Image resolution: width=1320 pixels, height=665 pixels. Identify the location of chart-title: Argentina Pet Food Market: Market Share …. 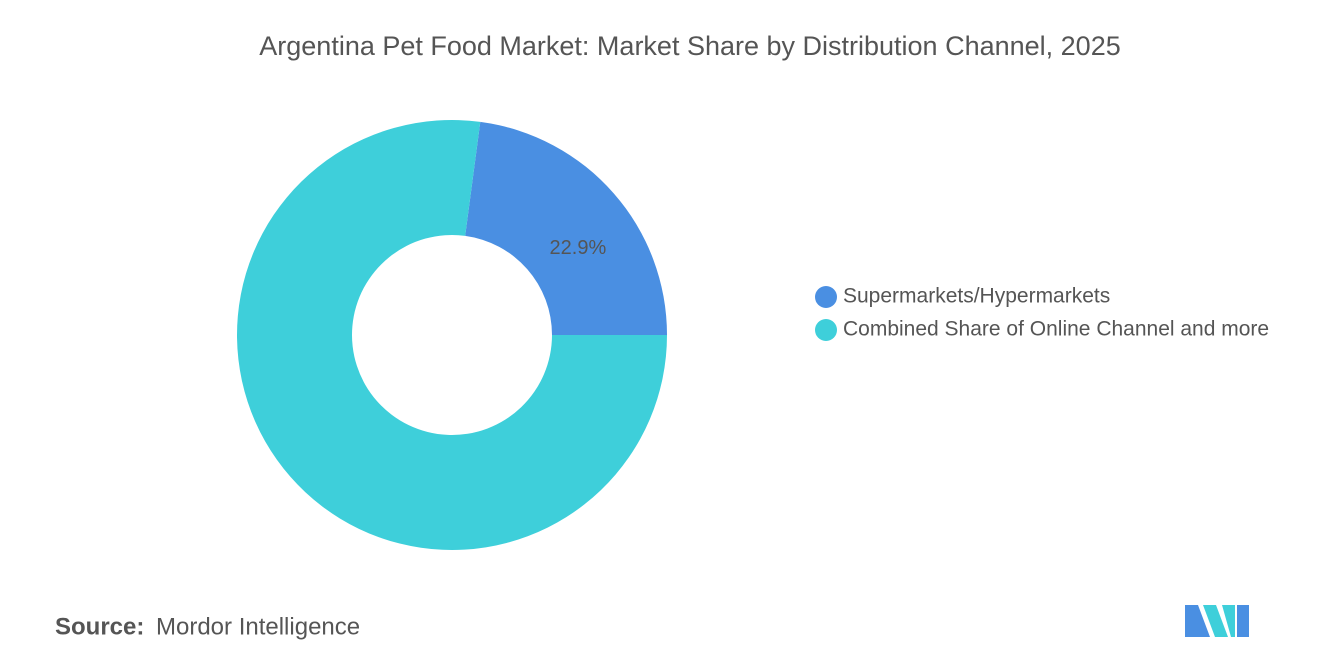
(689, 46).